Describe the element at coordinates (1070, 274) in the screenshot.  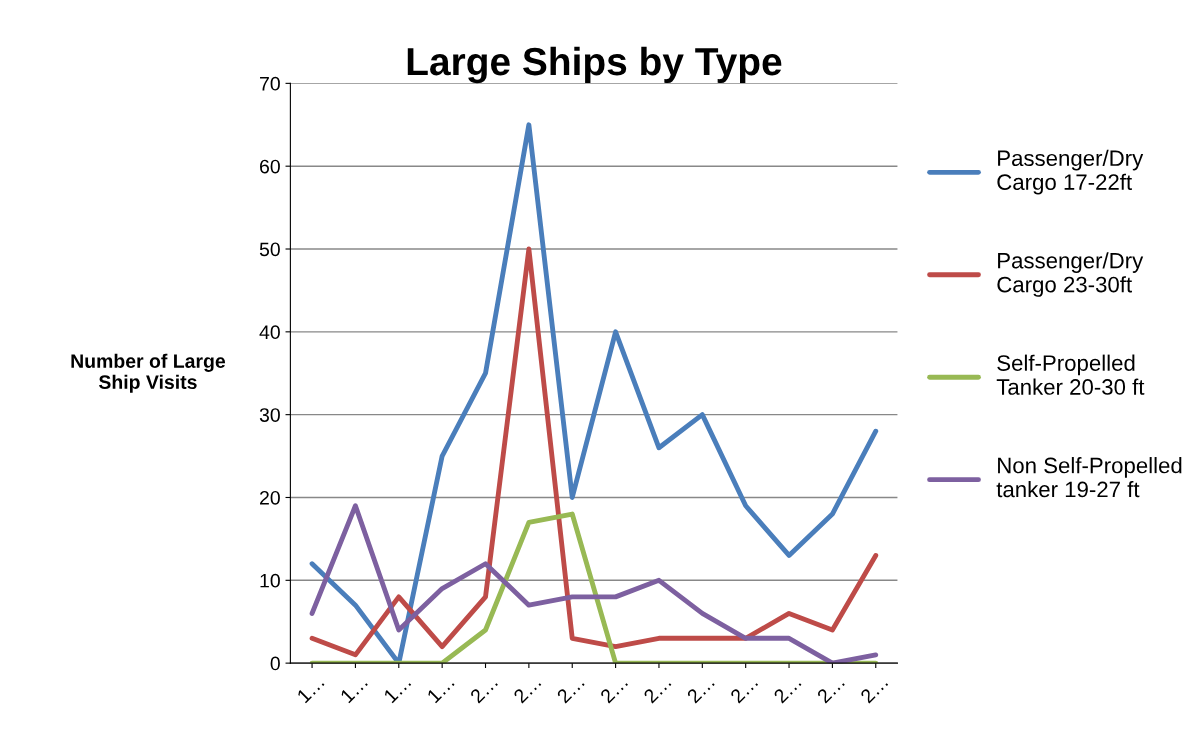
I see `legend-label: Passenger/Dry Cargo 23-30ft` at that location.